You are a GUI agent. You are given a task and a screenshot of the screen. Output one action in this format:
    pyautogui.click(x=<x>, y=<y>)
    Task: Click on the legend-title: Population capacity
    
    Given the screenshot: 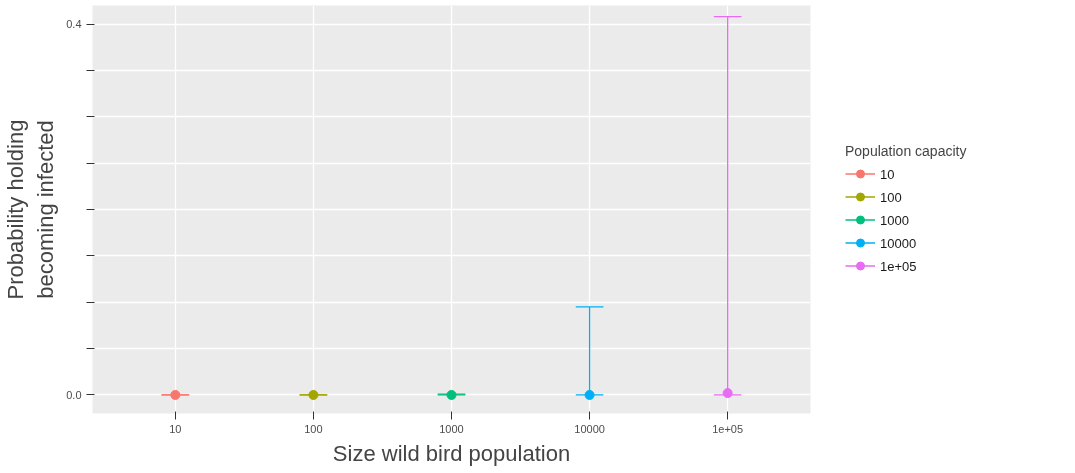 What is the action you would take?
    pyautogui.click(x=906, y=150)
    